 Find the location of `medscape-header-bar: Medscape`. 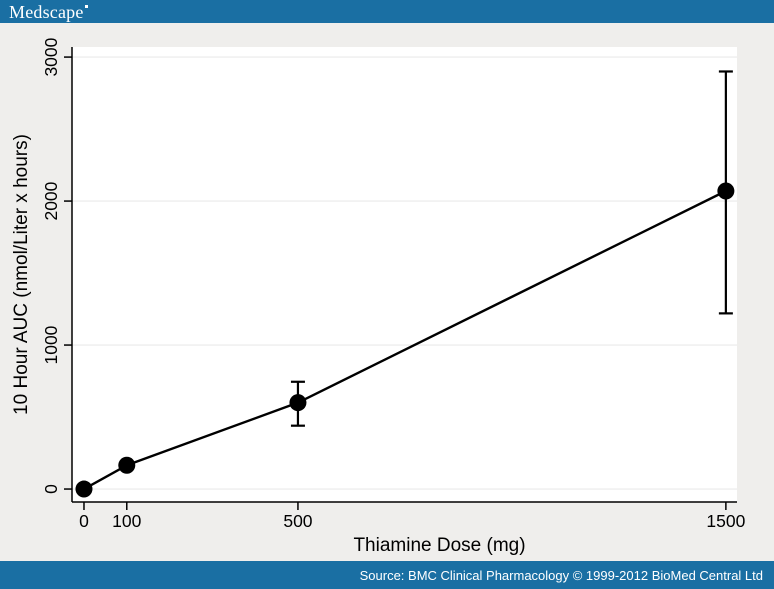

medscape-header-bar: Medscape is located at coordinates (387, 11).